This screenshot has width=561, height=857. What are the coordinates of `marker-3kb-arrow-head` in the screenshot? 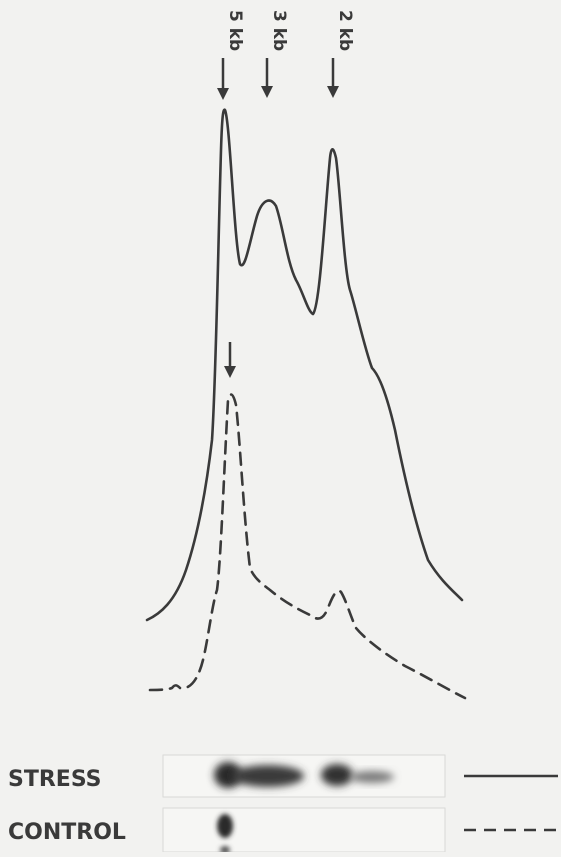 It's located at (267, 92).